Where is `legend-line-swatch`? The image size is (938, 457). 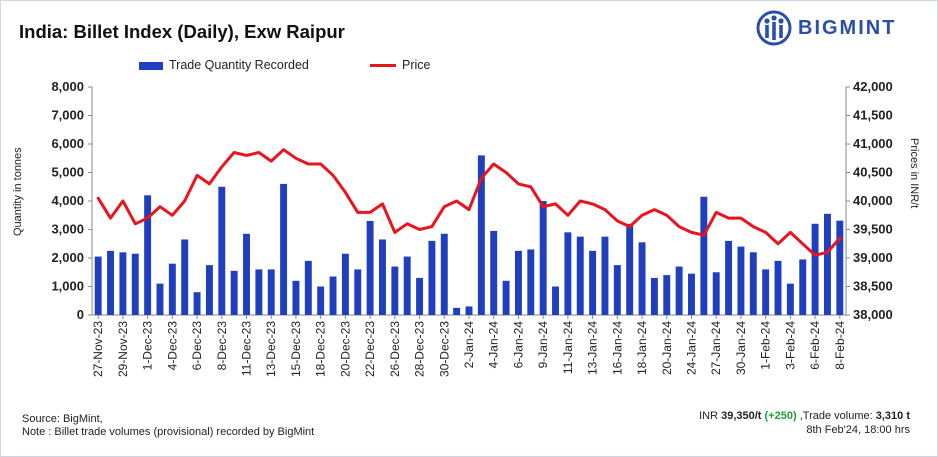 legend-line-swatch is located at coordinates (383, 66).